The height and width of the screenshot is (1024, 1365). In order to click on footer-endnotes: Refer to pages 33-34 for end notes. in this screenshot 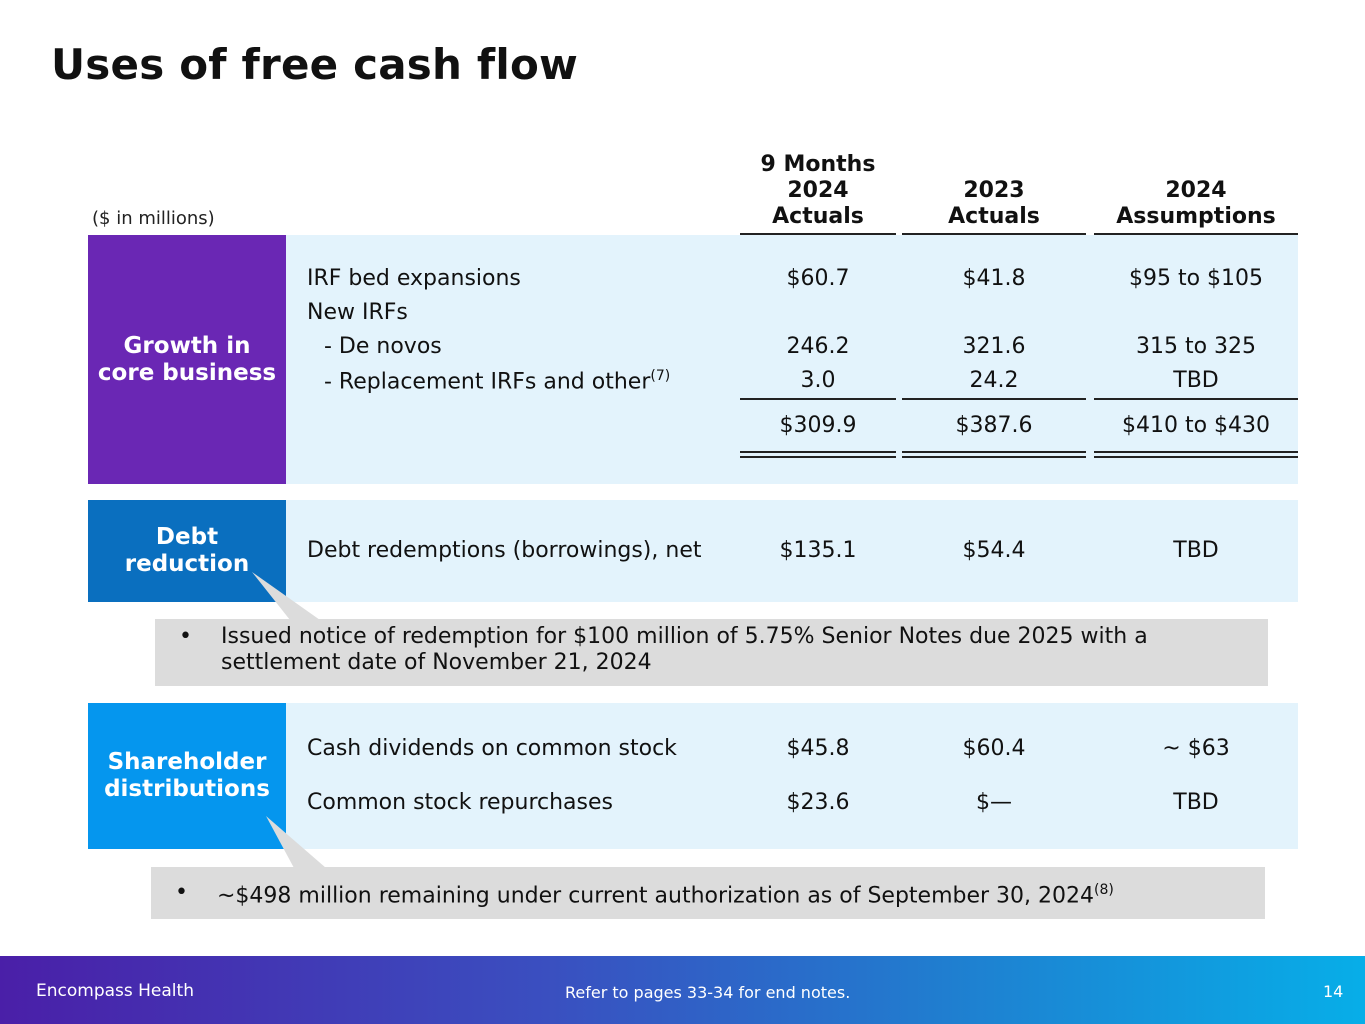, I will do `click(708, 992)`.